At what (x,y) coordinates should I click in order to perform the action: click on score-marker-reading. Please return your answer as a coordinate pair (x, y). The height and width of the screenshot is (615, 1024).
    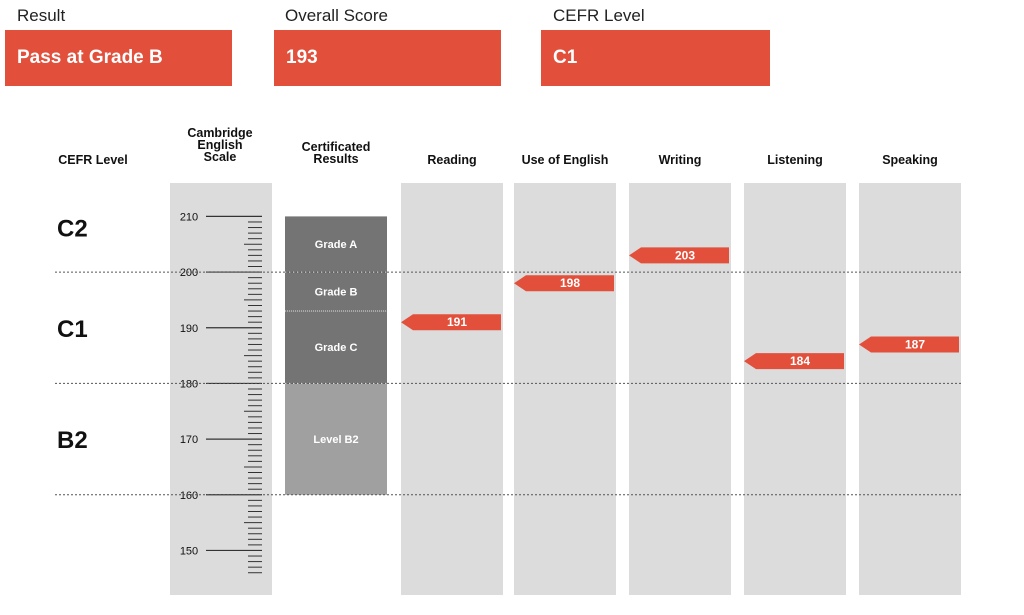
    Looking at the image, I should click on (451, 322).